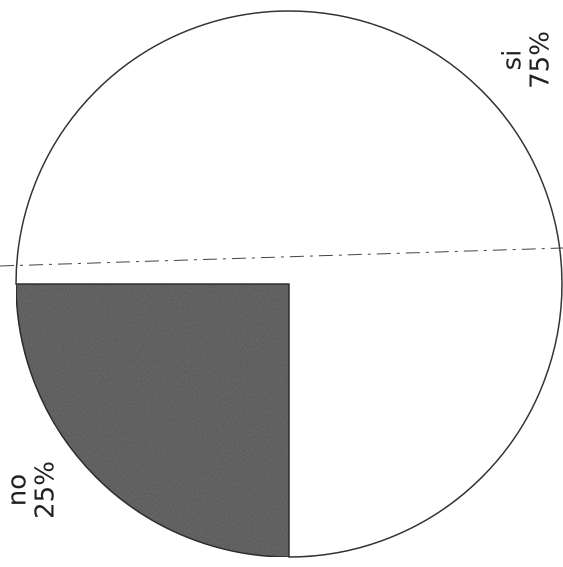 Image resolution: width=563 pixels, height=567 pixels. What do you see at coordinates (541, 60) in the screenshot?
I see `value-label: 75%` at bounding box center [541, 60].